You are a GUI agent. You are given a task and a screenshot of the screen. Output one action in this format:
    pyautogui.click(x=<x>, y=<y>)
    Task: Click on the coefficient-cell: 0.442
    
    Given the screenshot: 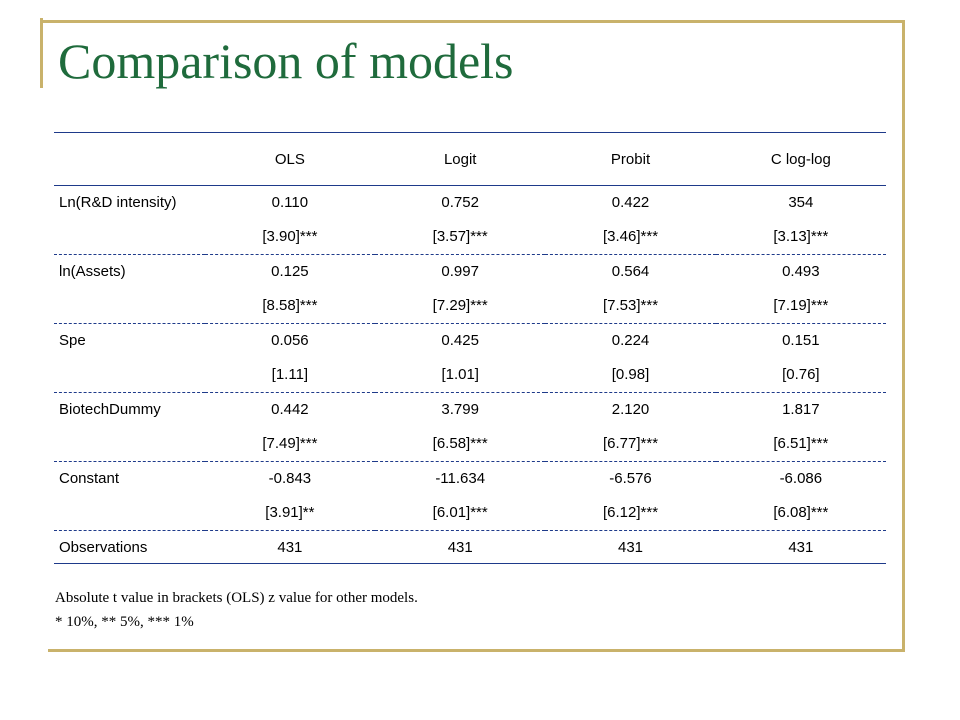 What is the action you would take?
    pyautogui.click(x=290, y=409)
    